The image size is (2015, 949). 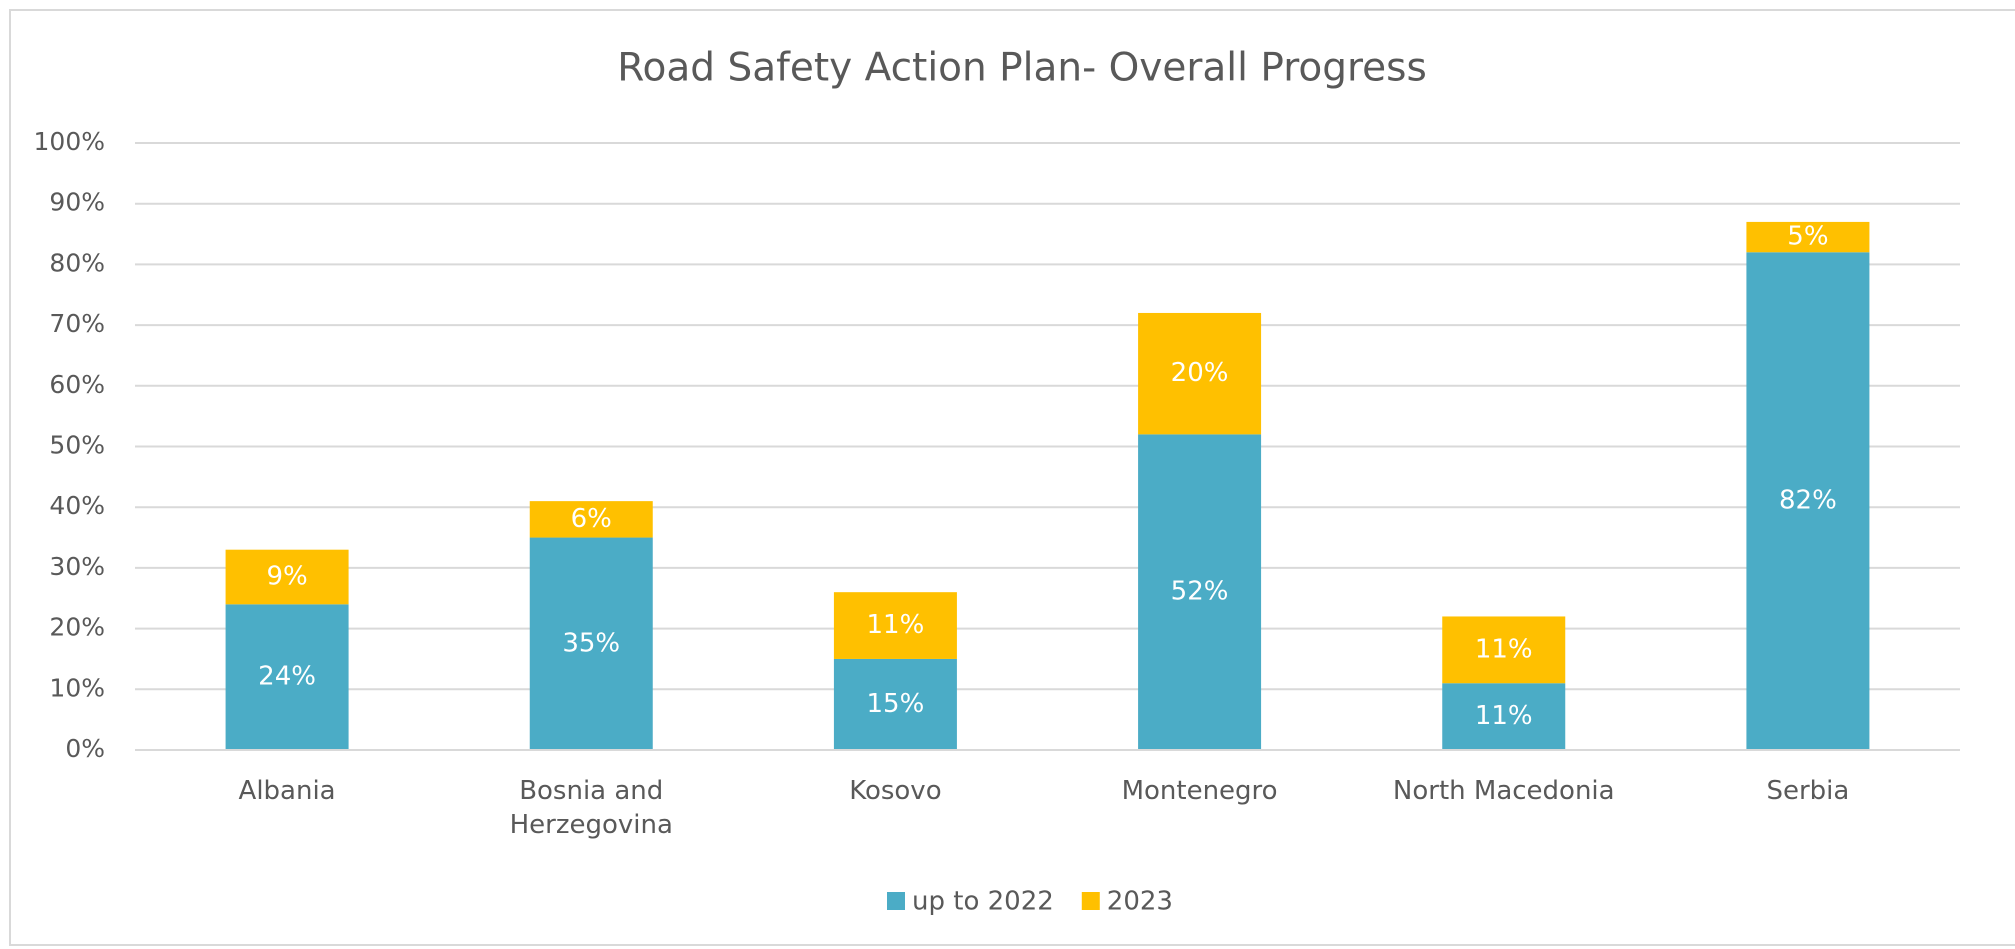 What do you see at coordinates (77, 627) in the screenshot?
I see `y-tick-label: 20%` at bounding box center [77, 627].